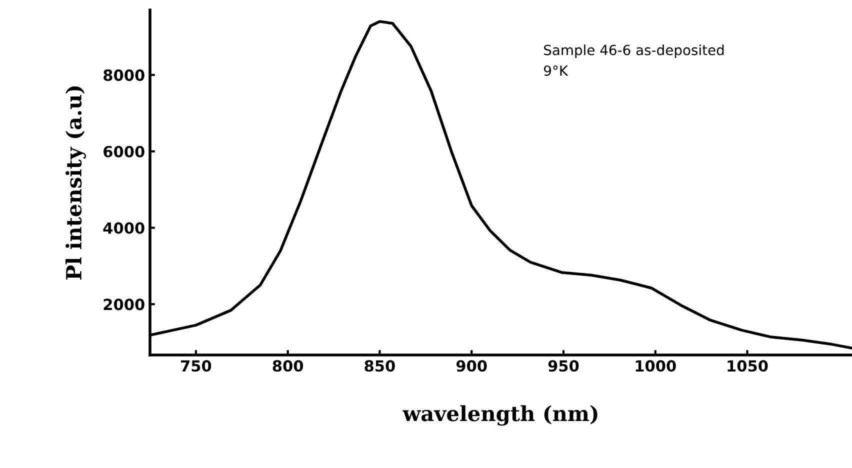 The width and height of the screenshot is (852, 468). What do you see at coordinates (500, 415) in the screenshot?
I see `x-axis-title: wavelength (nm)` at bounding box center [500, 415].